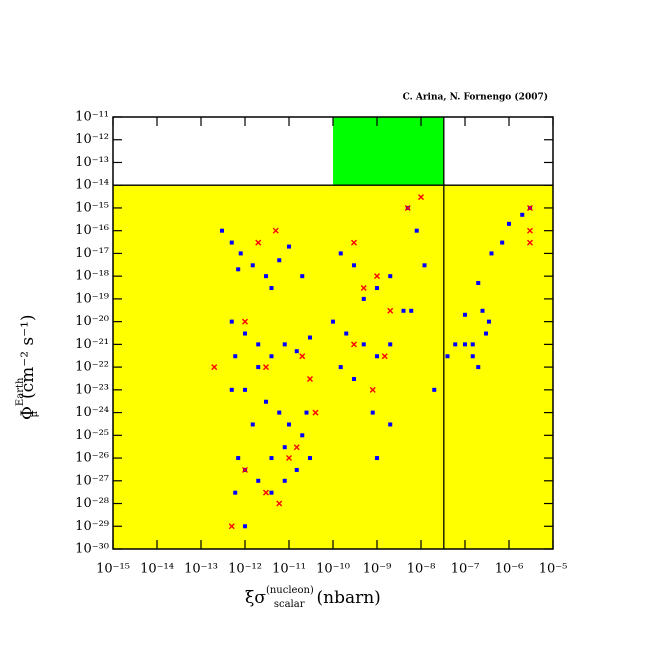 Image resolution: width=664 pixels, height=664 pixels. I want to click on y-tick-label: 10⁻²⁷, so click(92, 480).